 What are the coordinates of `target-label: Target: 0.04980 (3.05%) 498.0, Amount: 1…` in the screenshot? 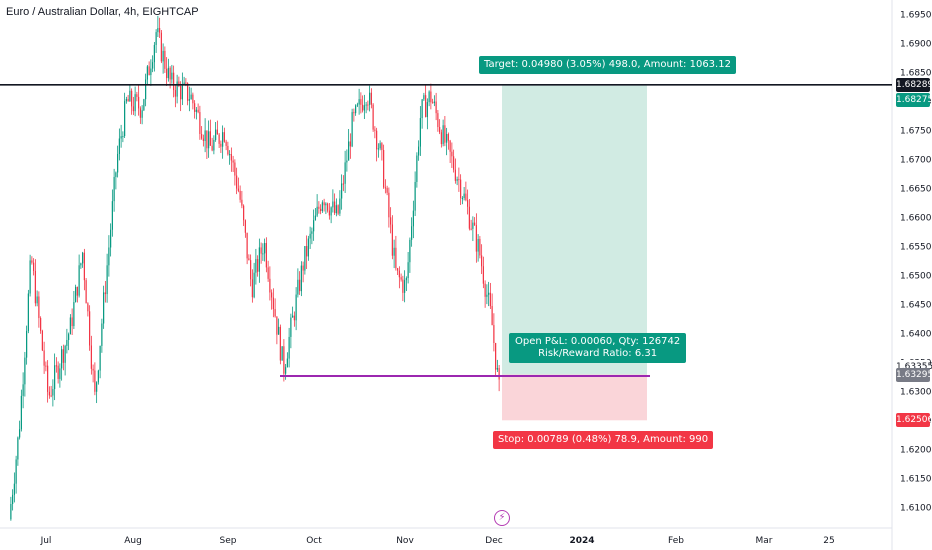 It's located at (607, 65).